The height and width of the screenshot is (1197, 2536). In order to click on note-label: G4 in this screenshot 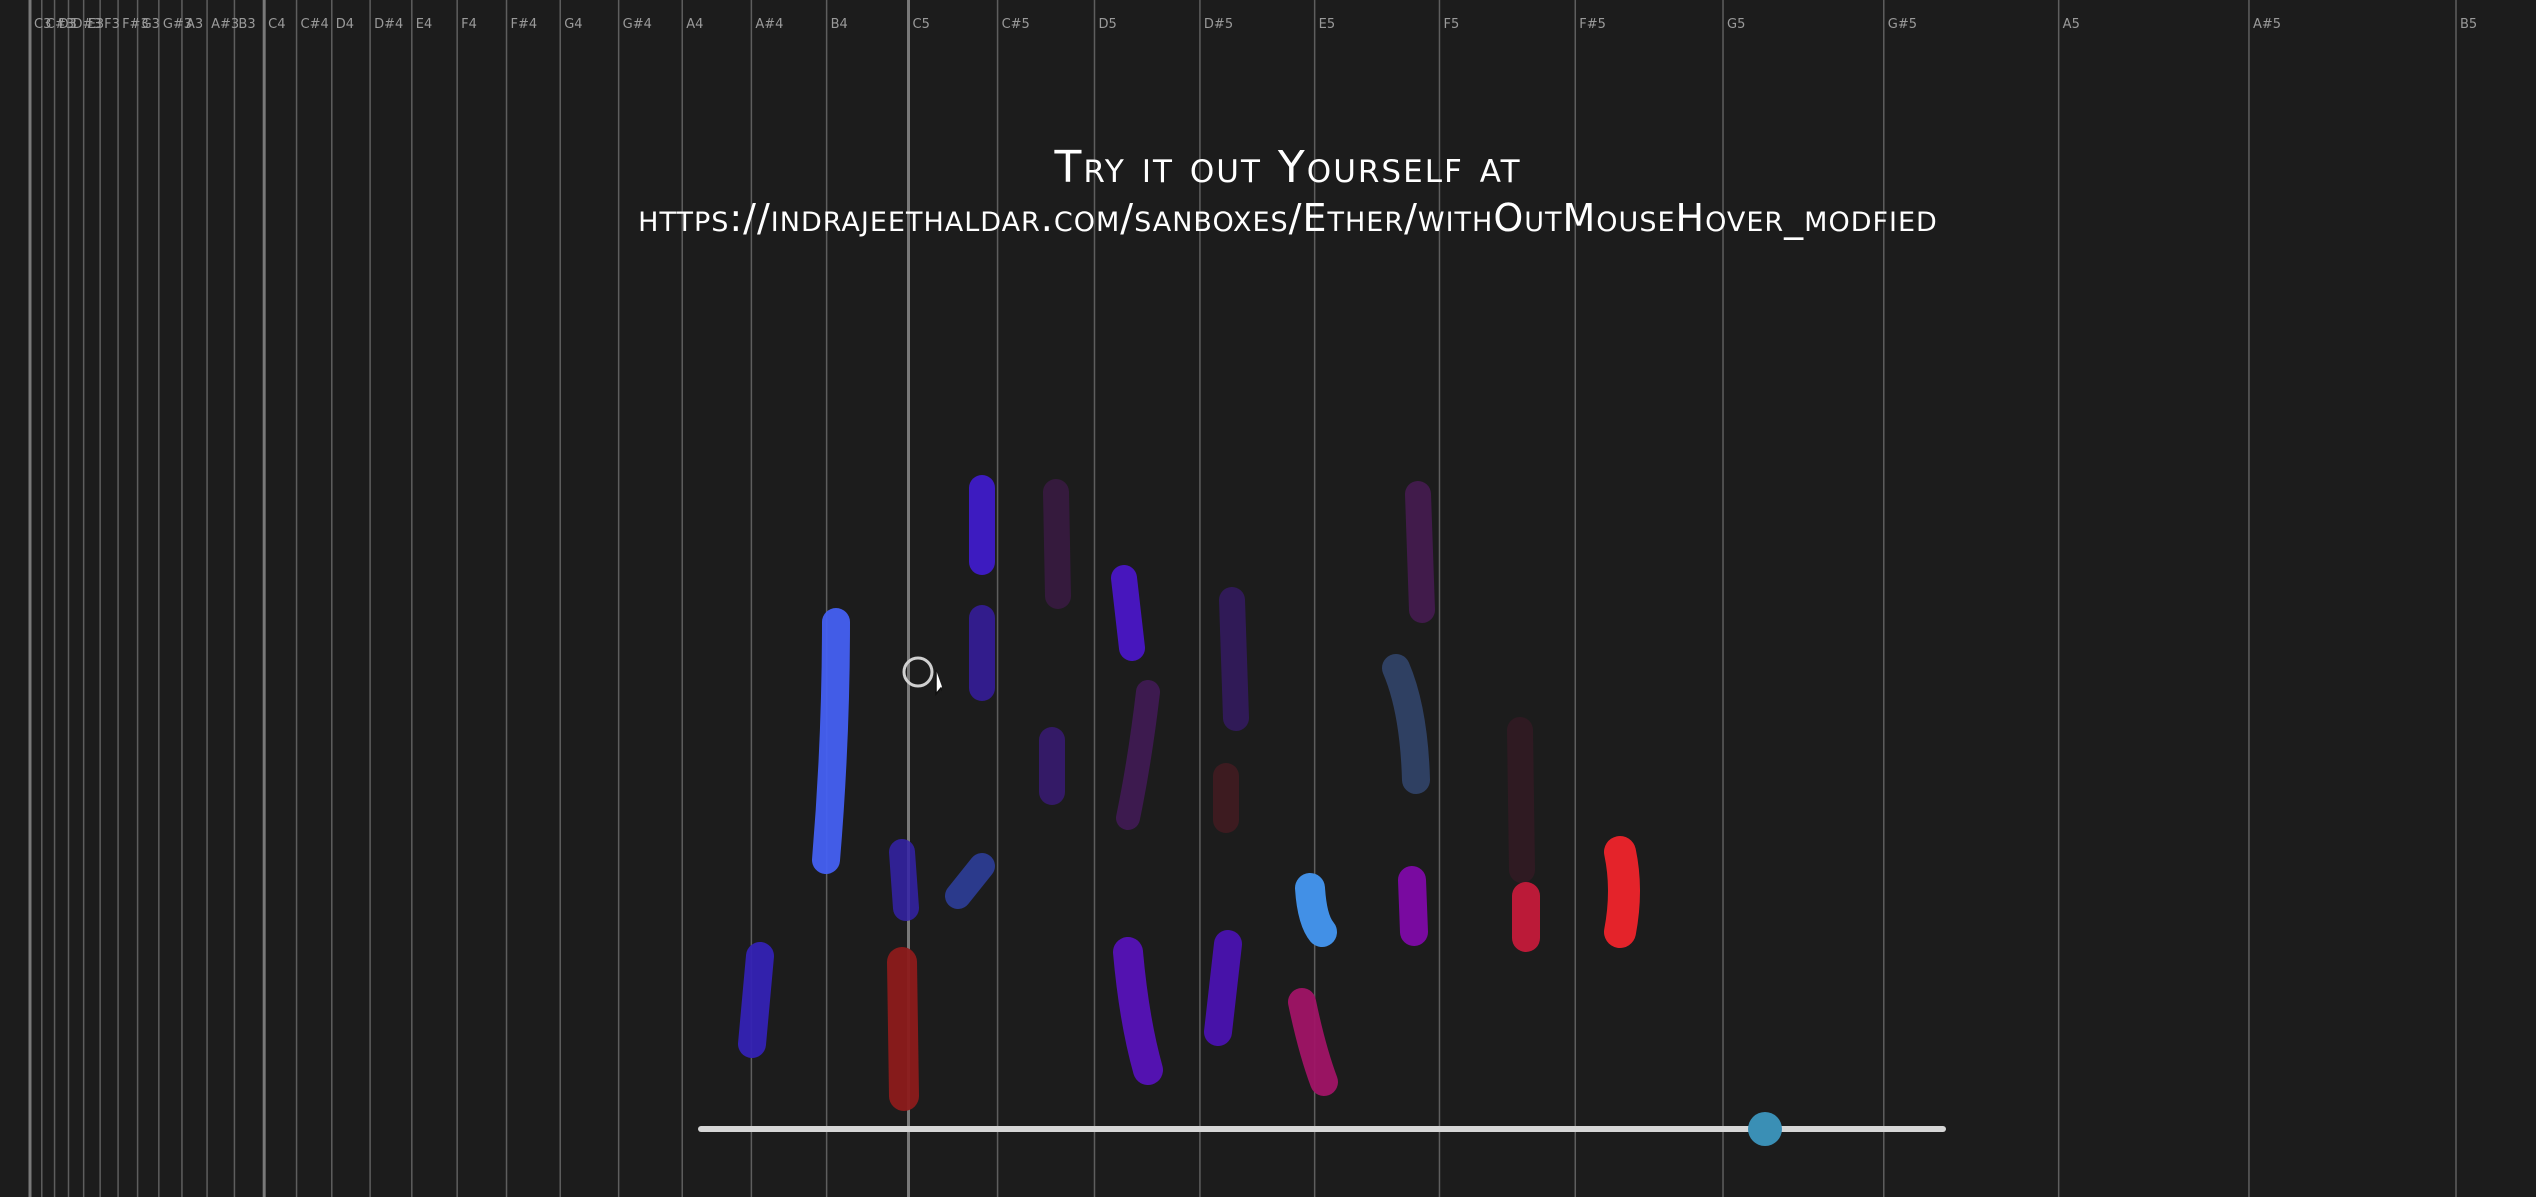, I will do `click(573, 24)`.